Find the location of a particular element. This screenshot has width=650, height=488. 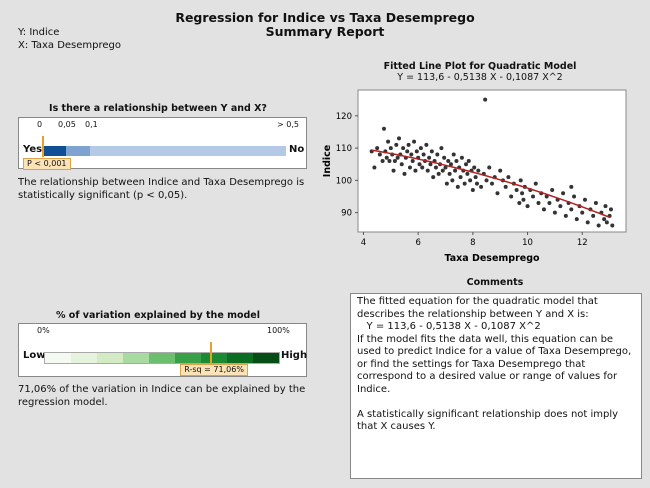

y-axis-label: Indice is located at coordinates (327, 161).